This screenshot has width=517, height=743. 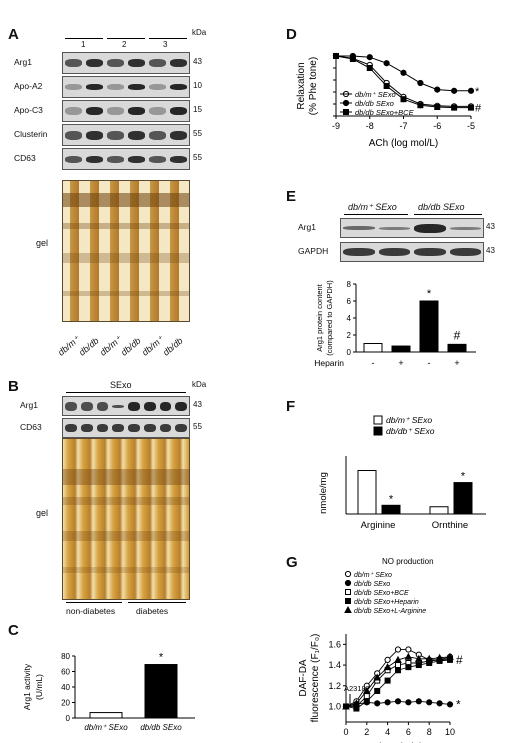 What do you see at coordinates (291, 196) in the screenshot?
I see `panel-label-e: E` at bounding box center [291, 196].